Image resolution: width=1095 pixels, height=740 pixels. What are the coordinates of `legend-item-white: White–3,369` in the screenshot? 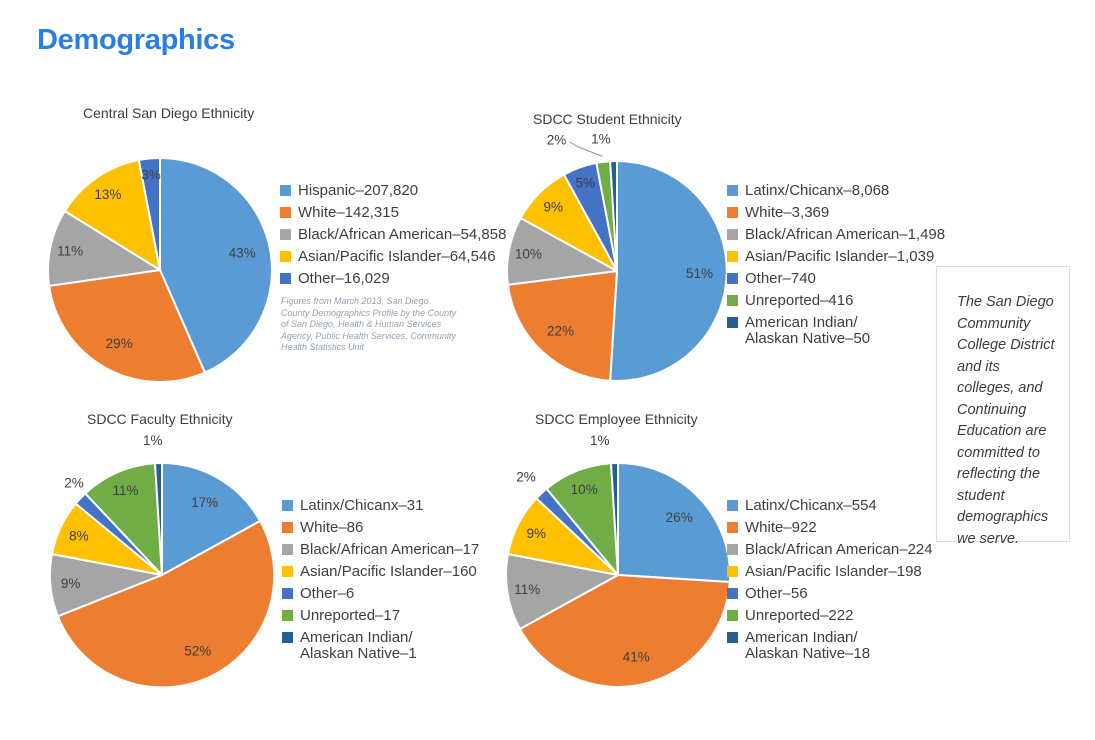 It's located at (836, 213).